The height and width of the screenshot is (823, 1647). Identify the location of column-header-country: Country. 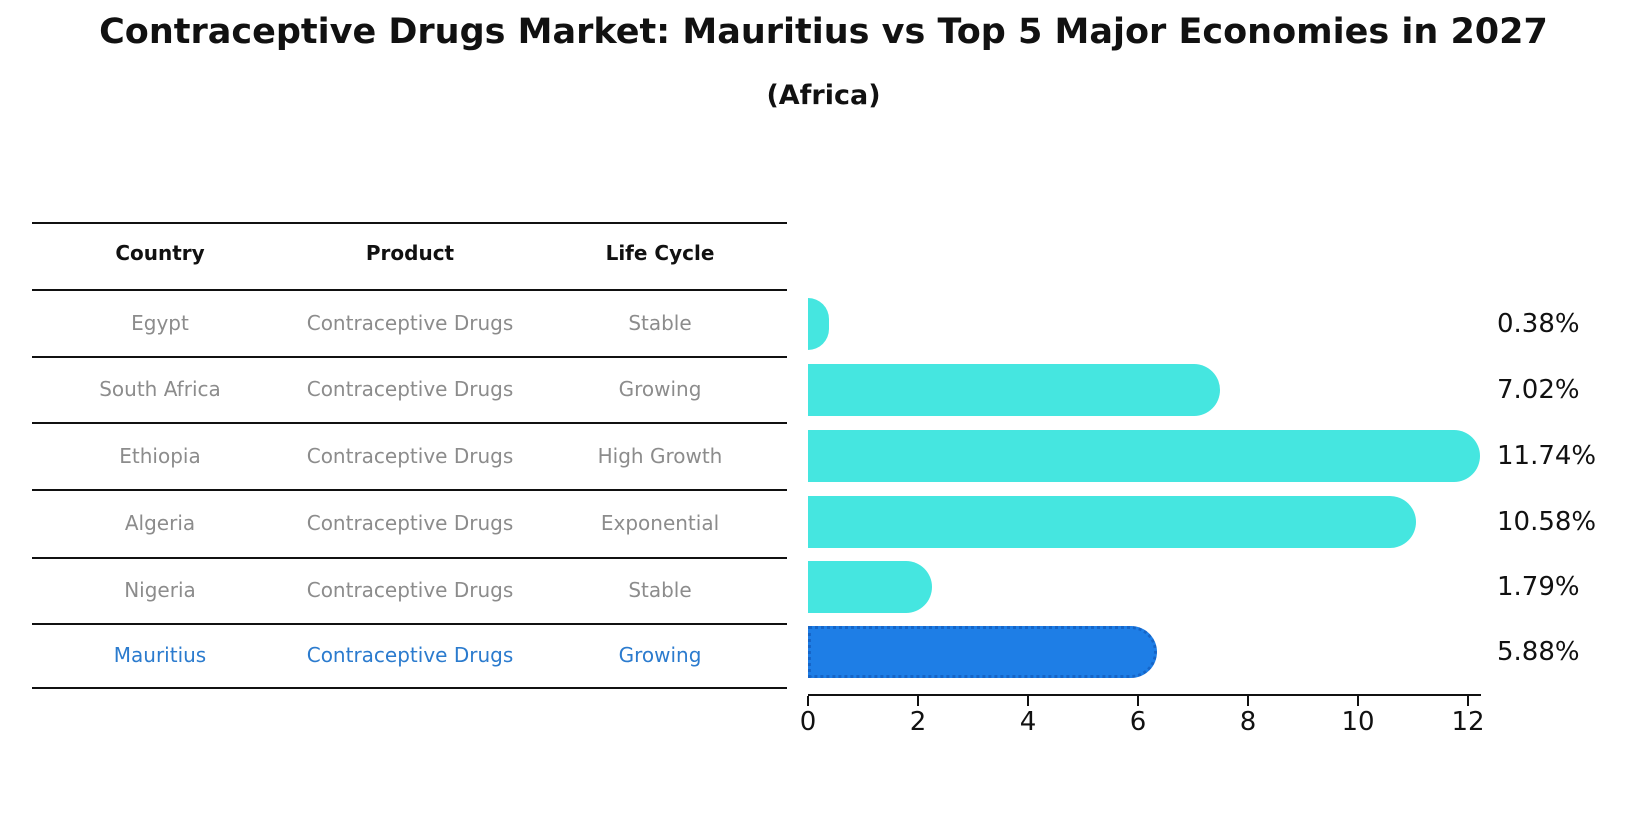
(160, 253).